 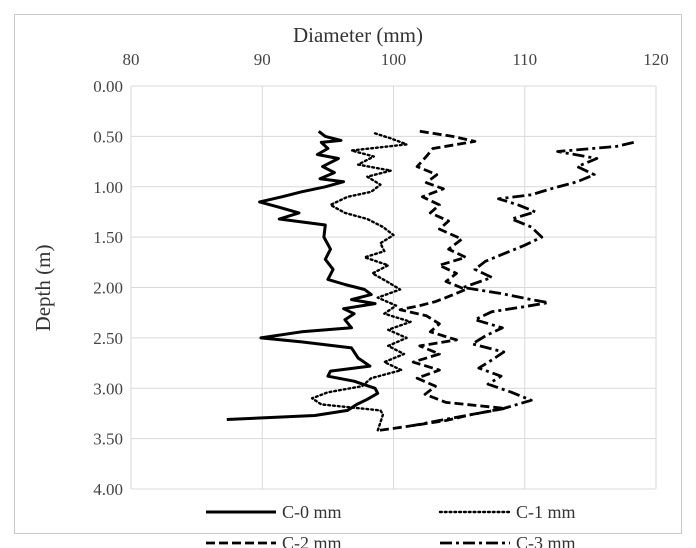 I want to click on legend-label: C-1 mm, so click(x=546, y=512).